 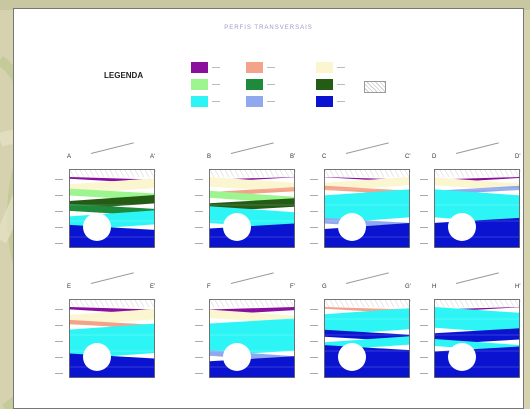 I want to click on profile-end-label: G', so click(x=408, y=287).